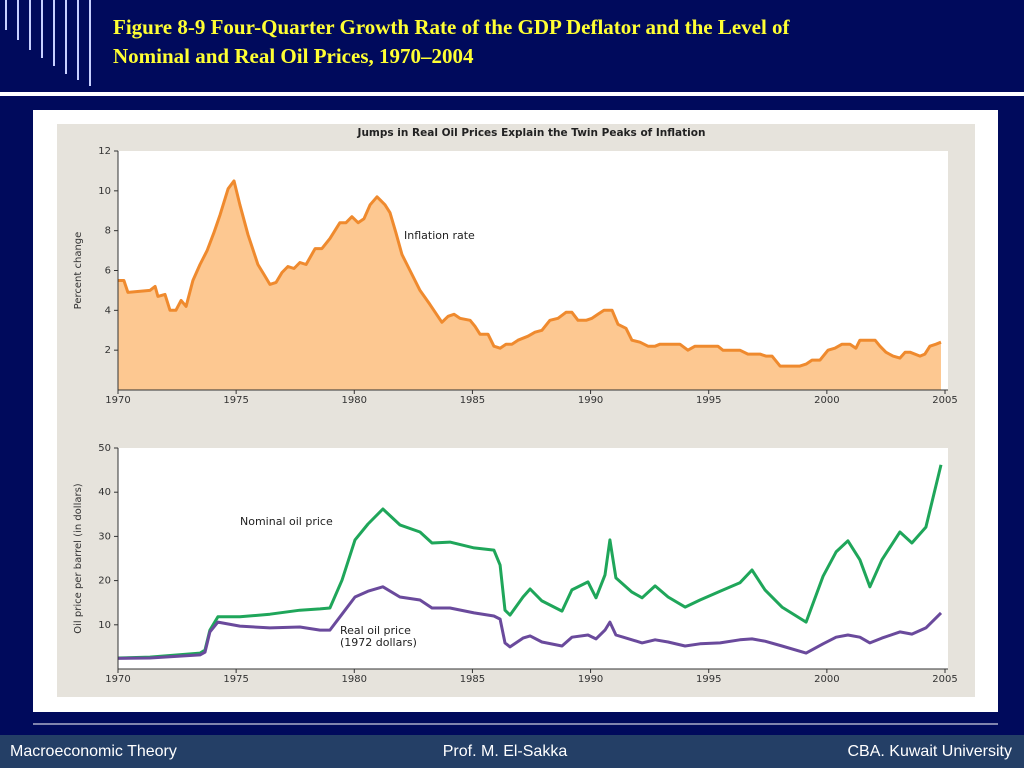  I want to click on y-tick-label: 12, so click(104, 151).